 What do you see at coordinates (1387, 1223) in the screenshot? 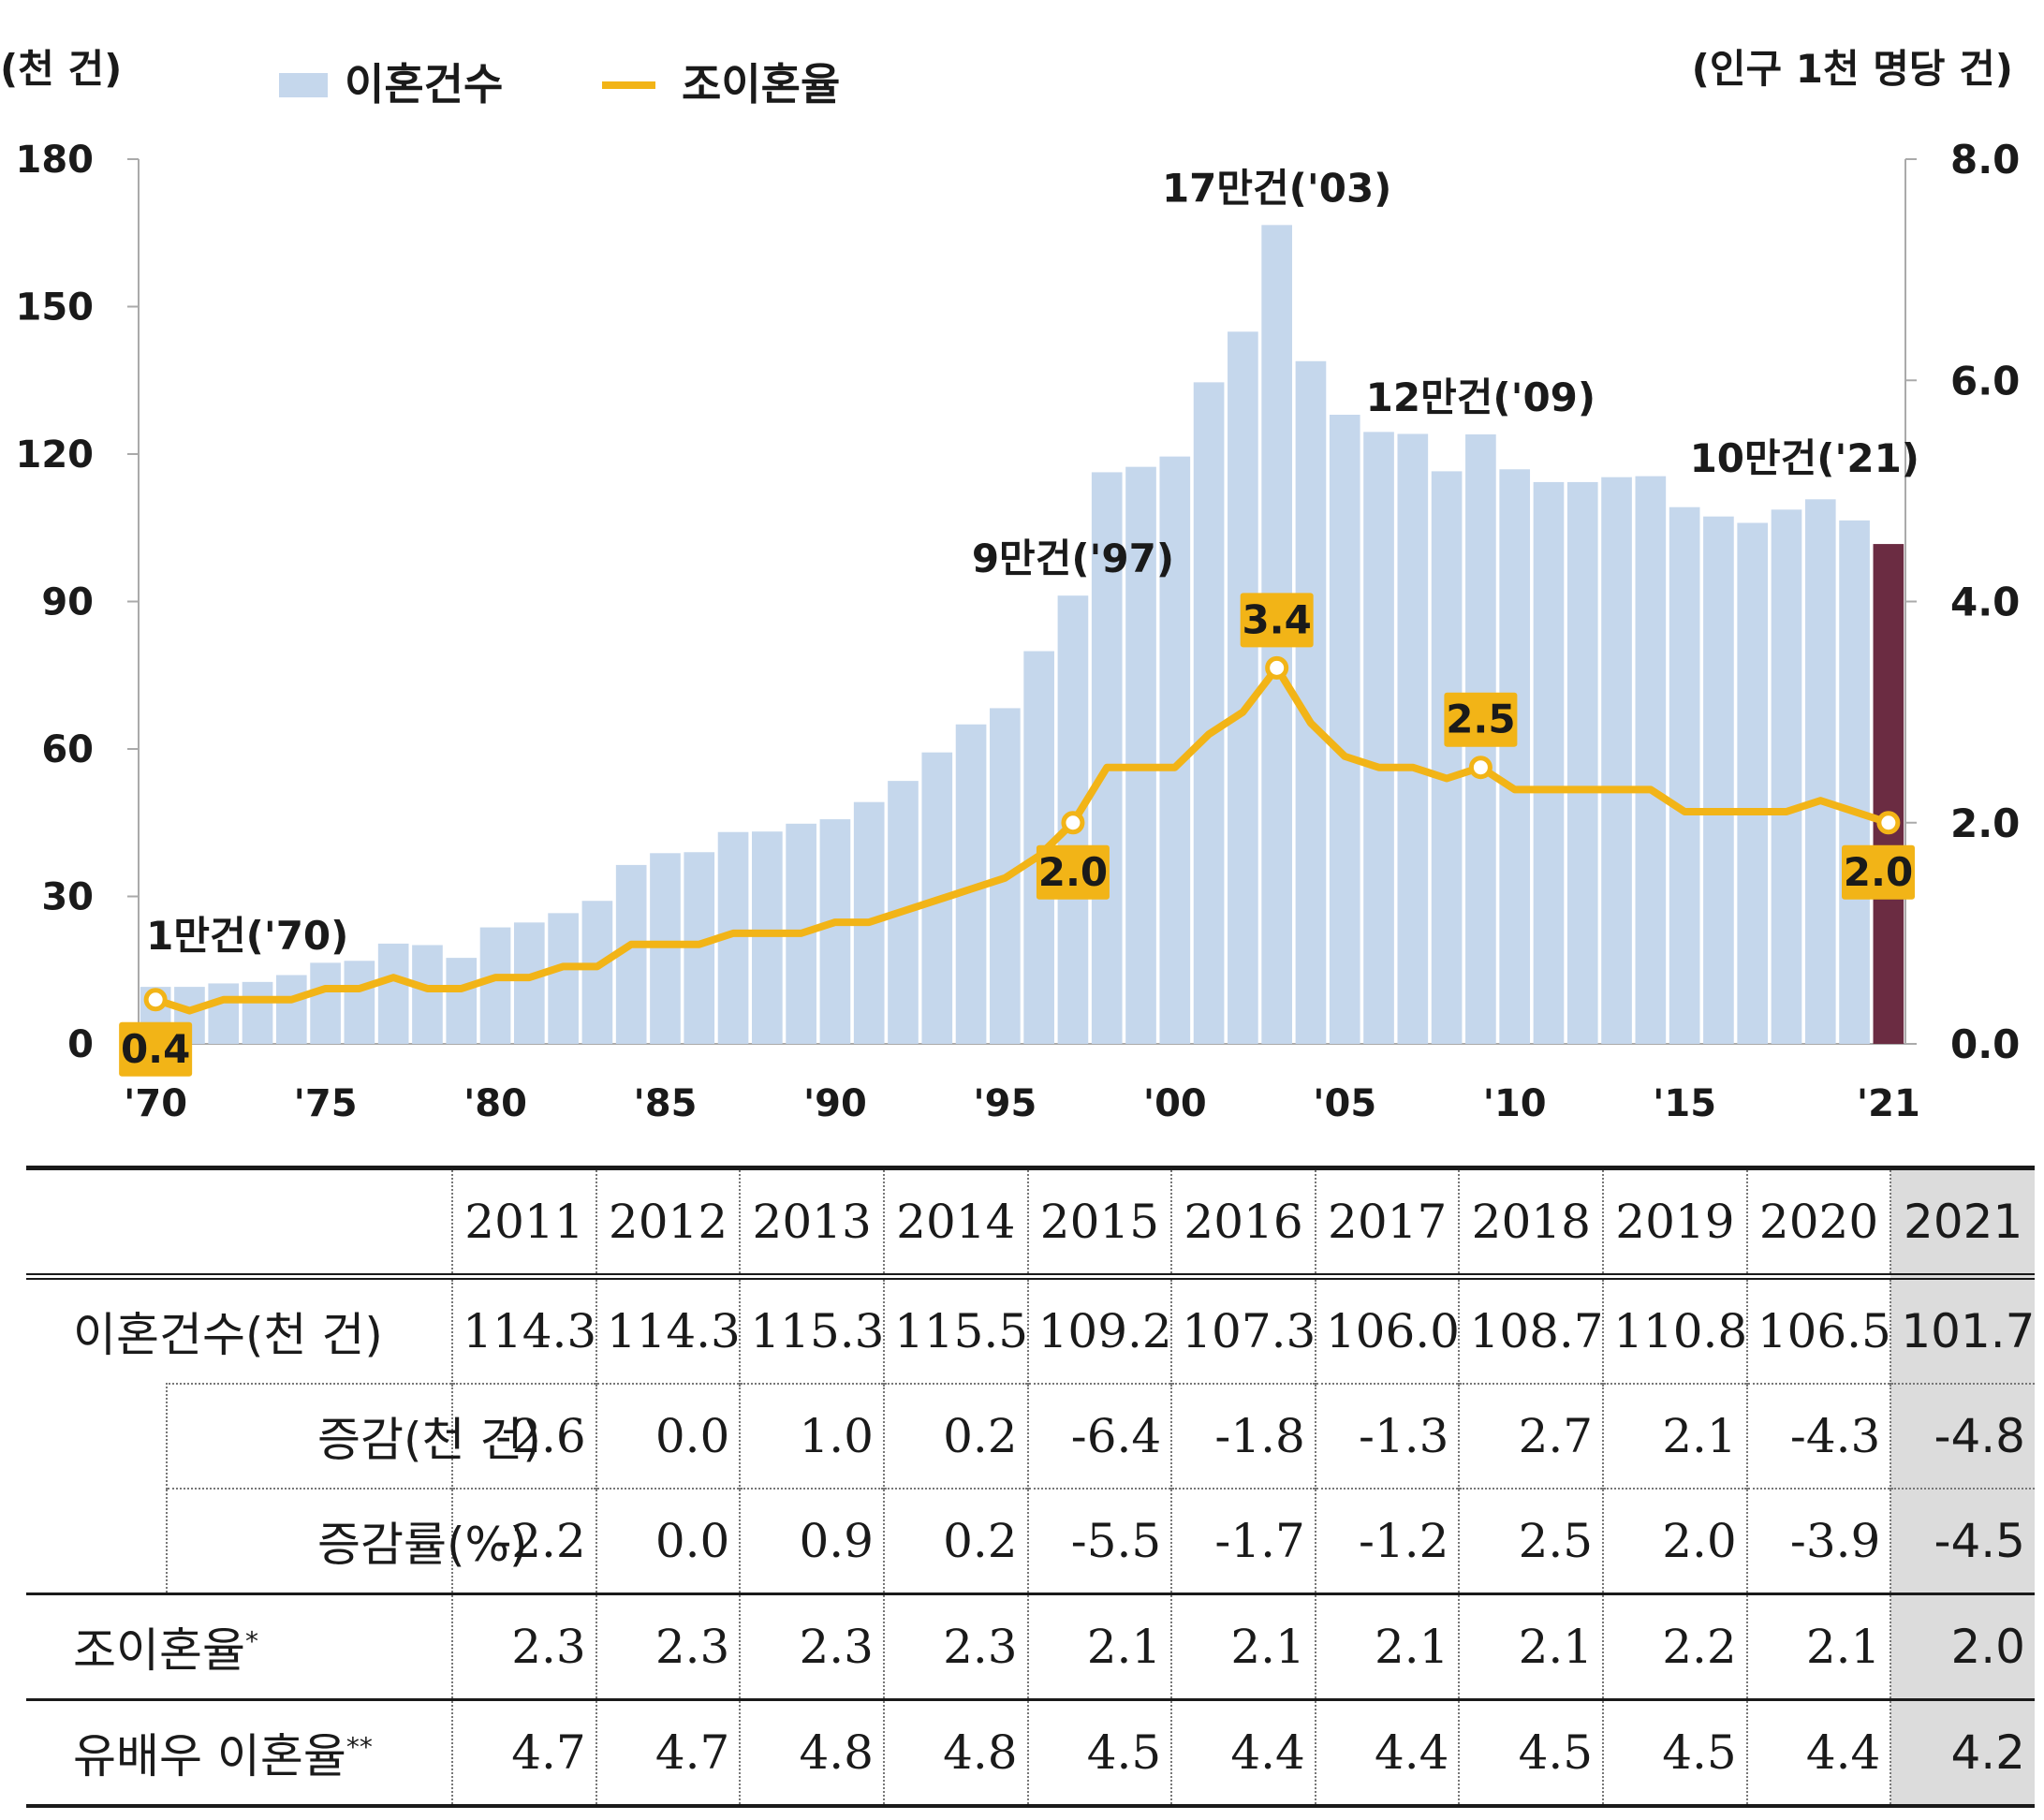
I see `table-year-header: 2017` at bounding box center [1387, 1223].